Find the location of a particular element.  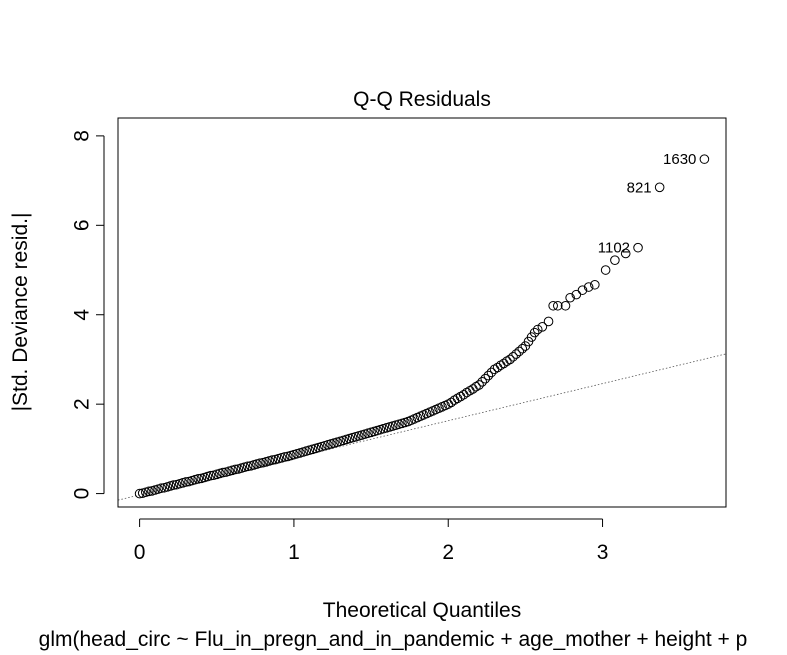

y-tick-label: 6 is located at coordinates (82, 225).